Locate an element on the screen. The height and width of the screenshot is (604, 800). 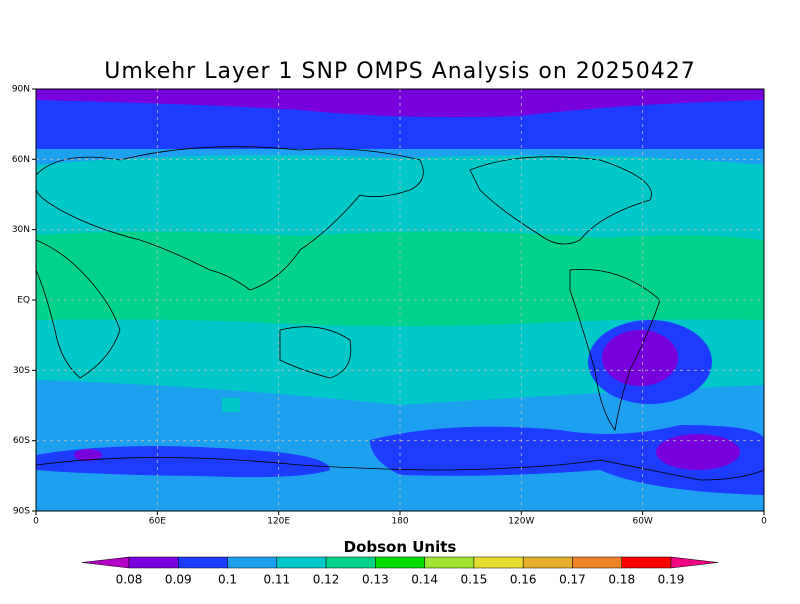
lon-label: 60W is located at coordinates (642, 522).